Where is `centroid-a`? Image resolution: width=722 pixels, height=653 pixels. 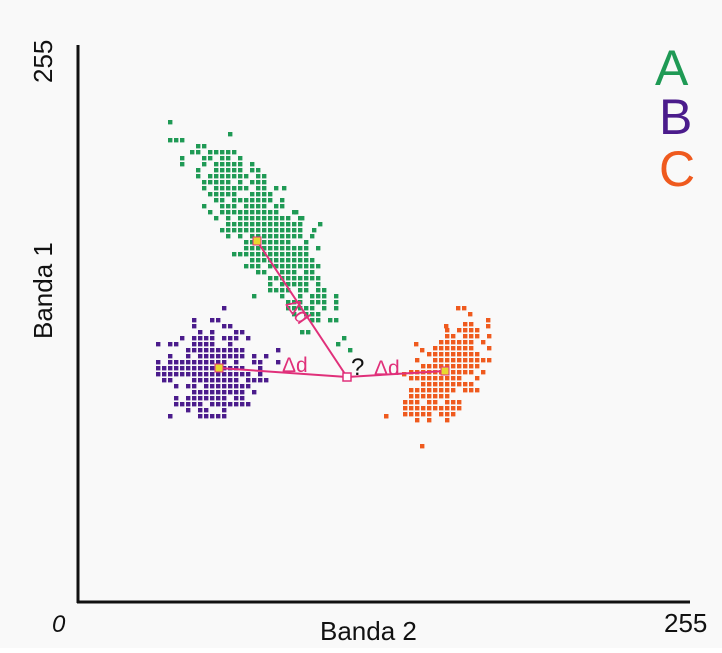 centroid-a is located at coordinates (257, 241).